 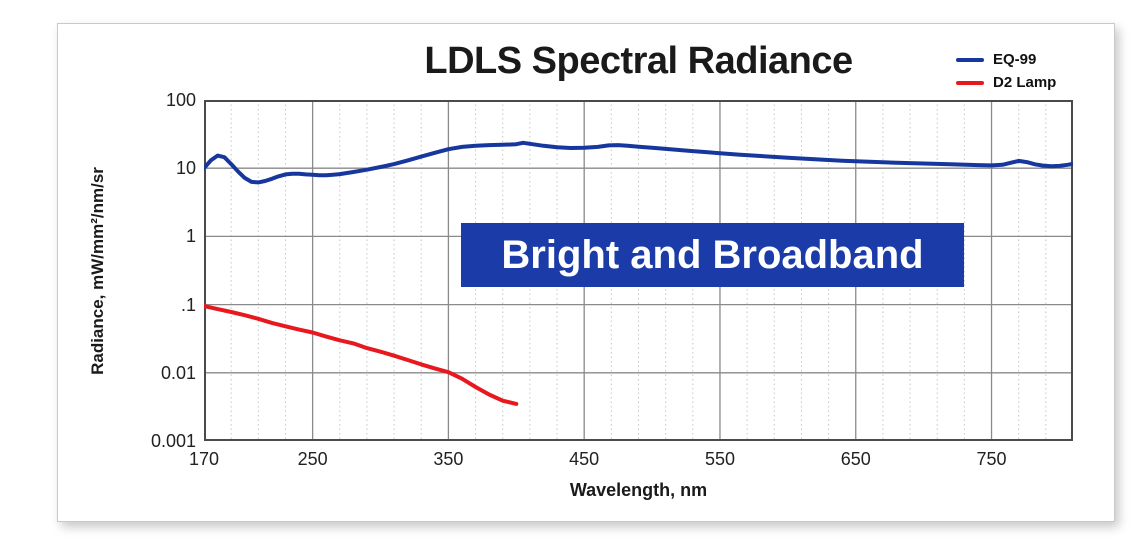 I want to click on x-tick-label: 250, so click(x=312, y=459).